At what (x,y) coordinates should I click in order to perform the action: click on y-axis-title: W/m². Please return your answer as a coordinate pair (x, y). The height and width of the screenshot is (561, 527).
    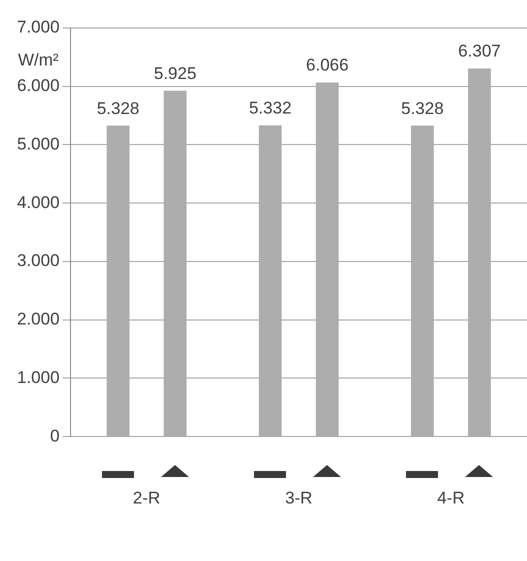
    Looking at the image, I should click on (38, 60).